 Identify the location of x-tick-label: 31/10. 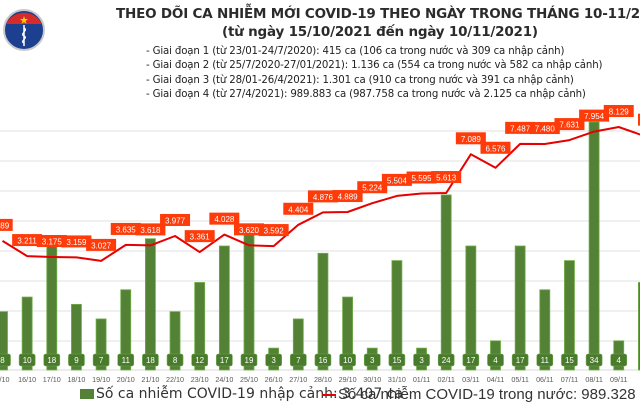
(397, 379).